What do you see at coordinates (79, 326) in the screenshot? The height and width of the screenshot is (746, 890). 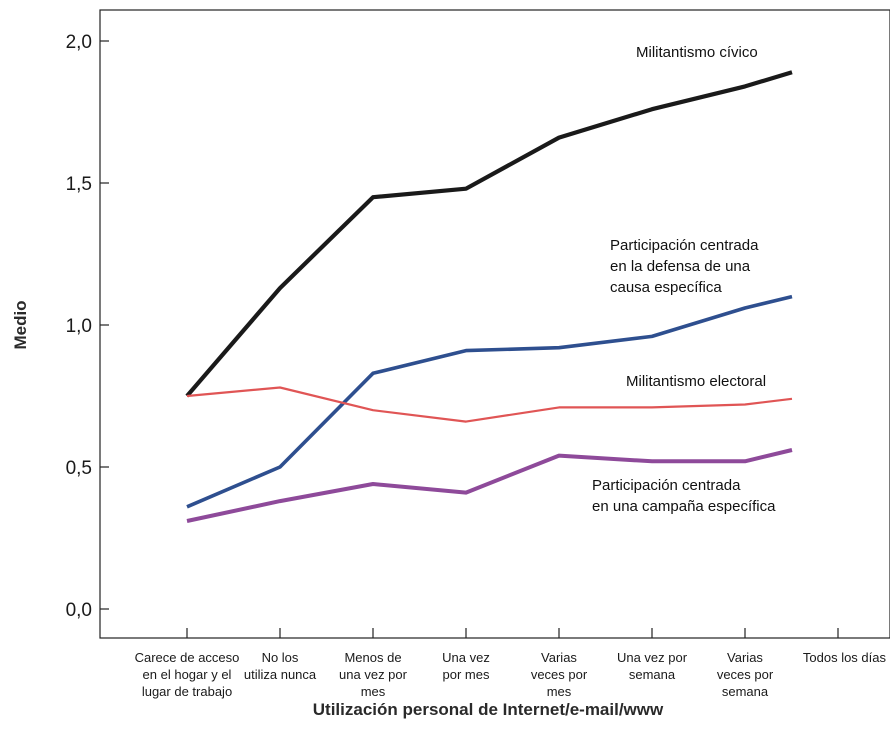 I see `y-tick-label: 1,0` at bounding box center [79, 326].